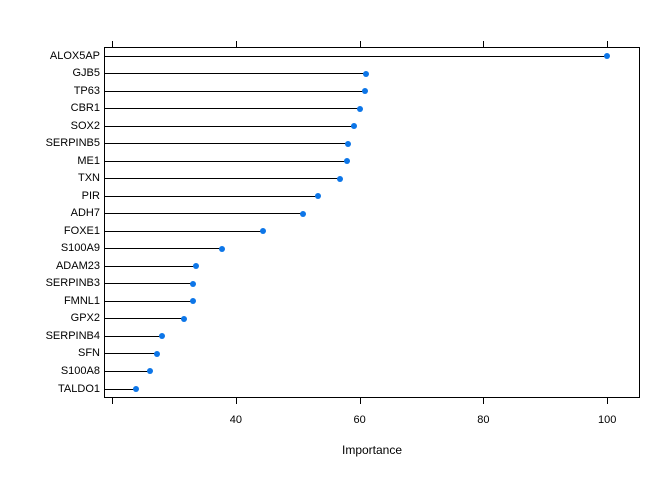 The width and height of the screenshot is (672, 480). I want to click on gene-label: ADH7, so click(85, 213).